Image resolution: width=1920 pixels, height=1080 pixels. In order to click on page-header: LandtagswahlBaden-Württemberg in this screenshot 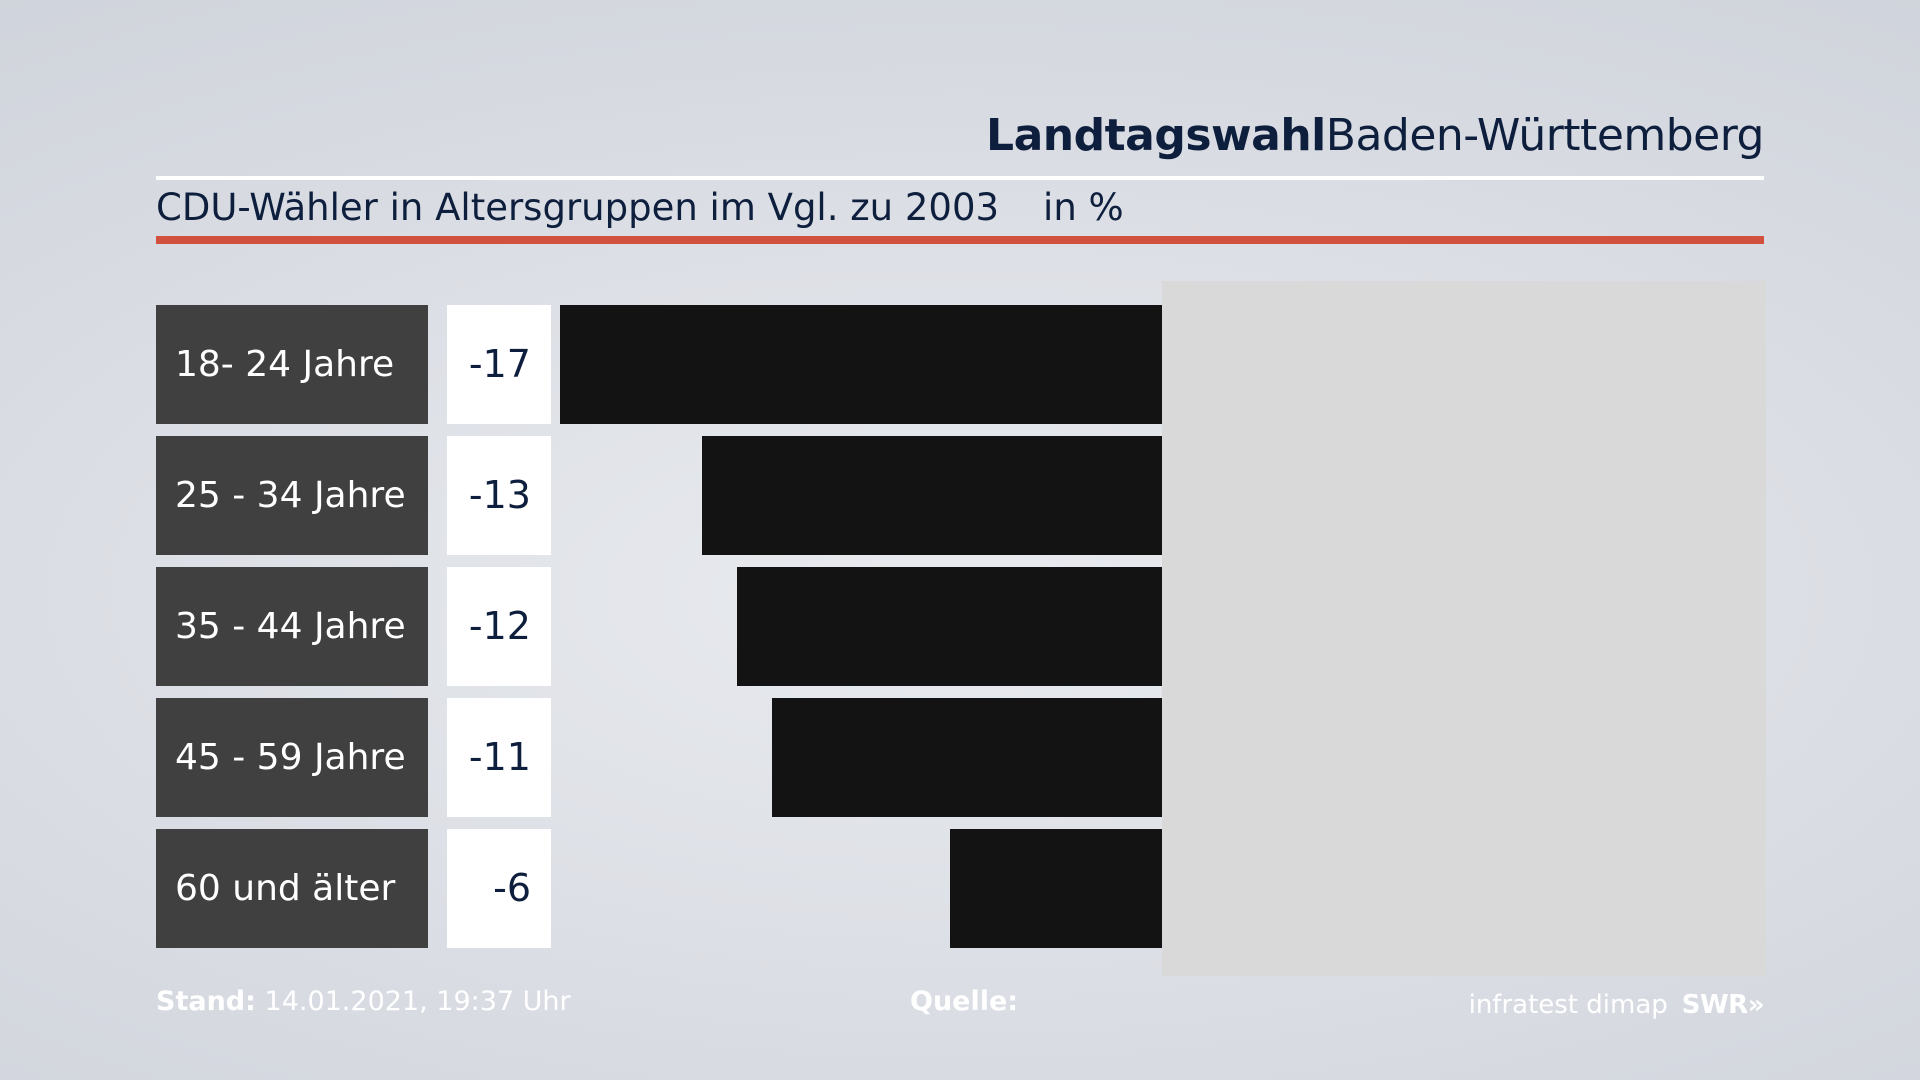, I will do `click(960, 143)`.